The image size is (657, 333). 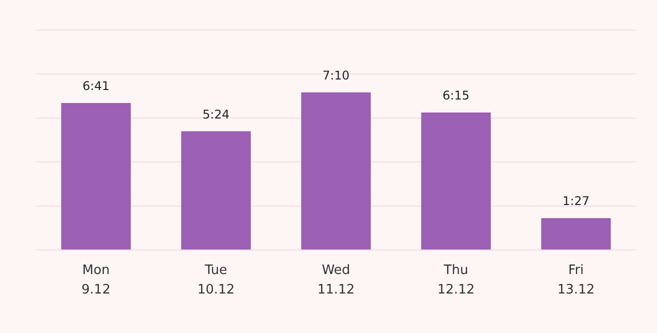 I want to click on data-label: 6:15, so click(x=456, y=95).